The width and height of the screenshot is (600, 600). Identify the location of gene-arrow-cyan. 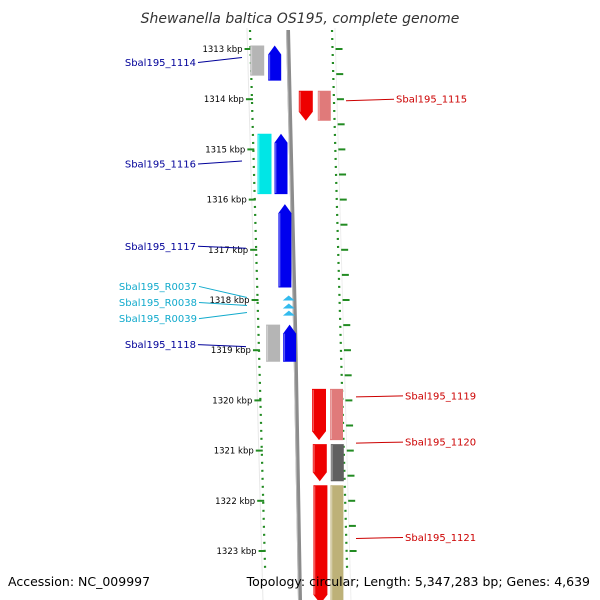
(264, 164).